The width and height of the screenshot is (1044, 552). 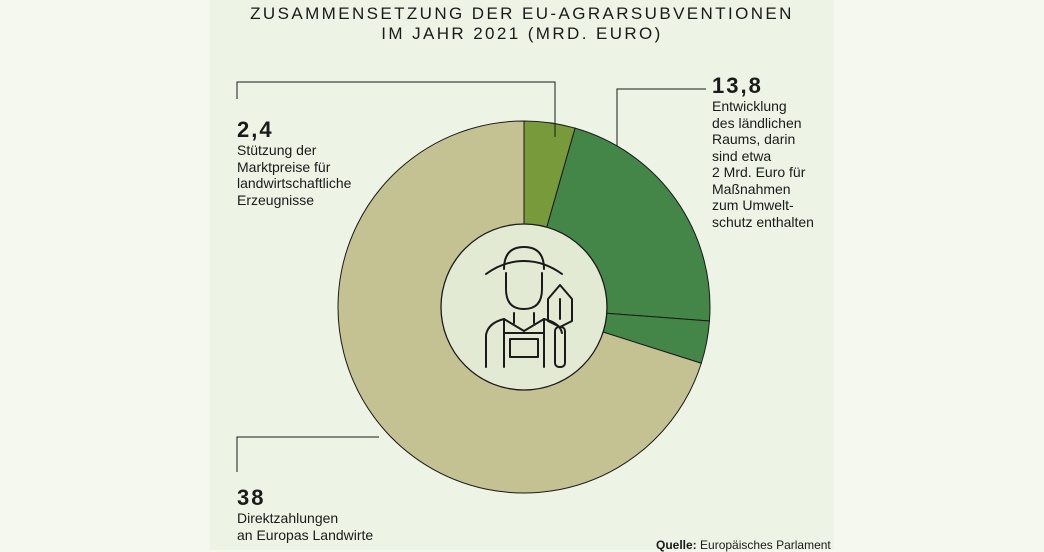 I want to click on desc-market-line-3: landwirtschaftliche, so click(x=294, y=183).